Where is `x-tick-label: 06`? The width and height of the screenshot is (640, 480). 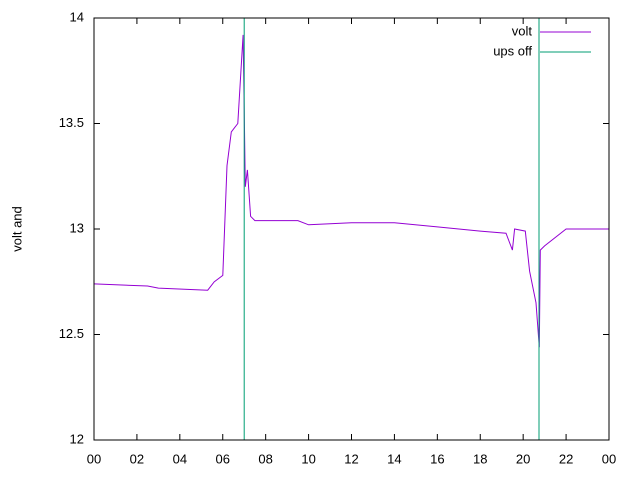 x-tick-label: 06 is located at coordinates (223, 458).